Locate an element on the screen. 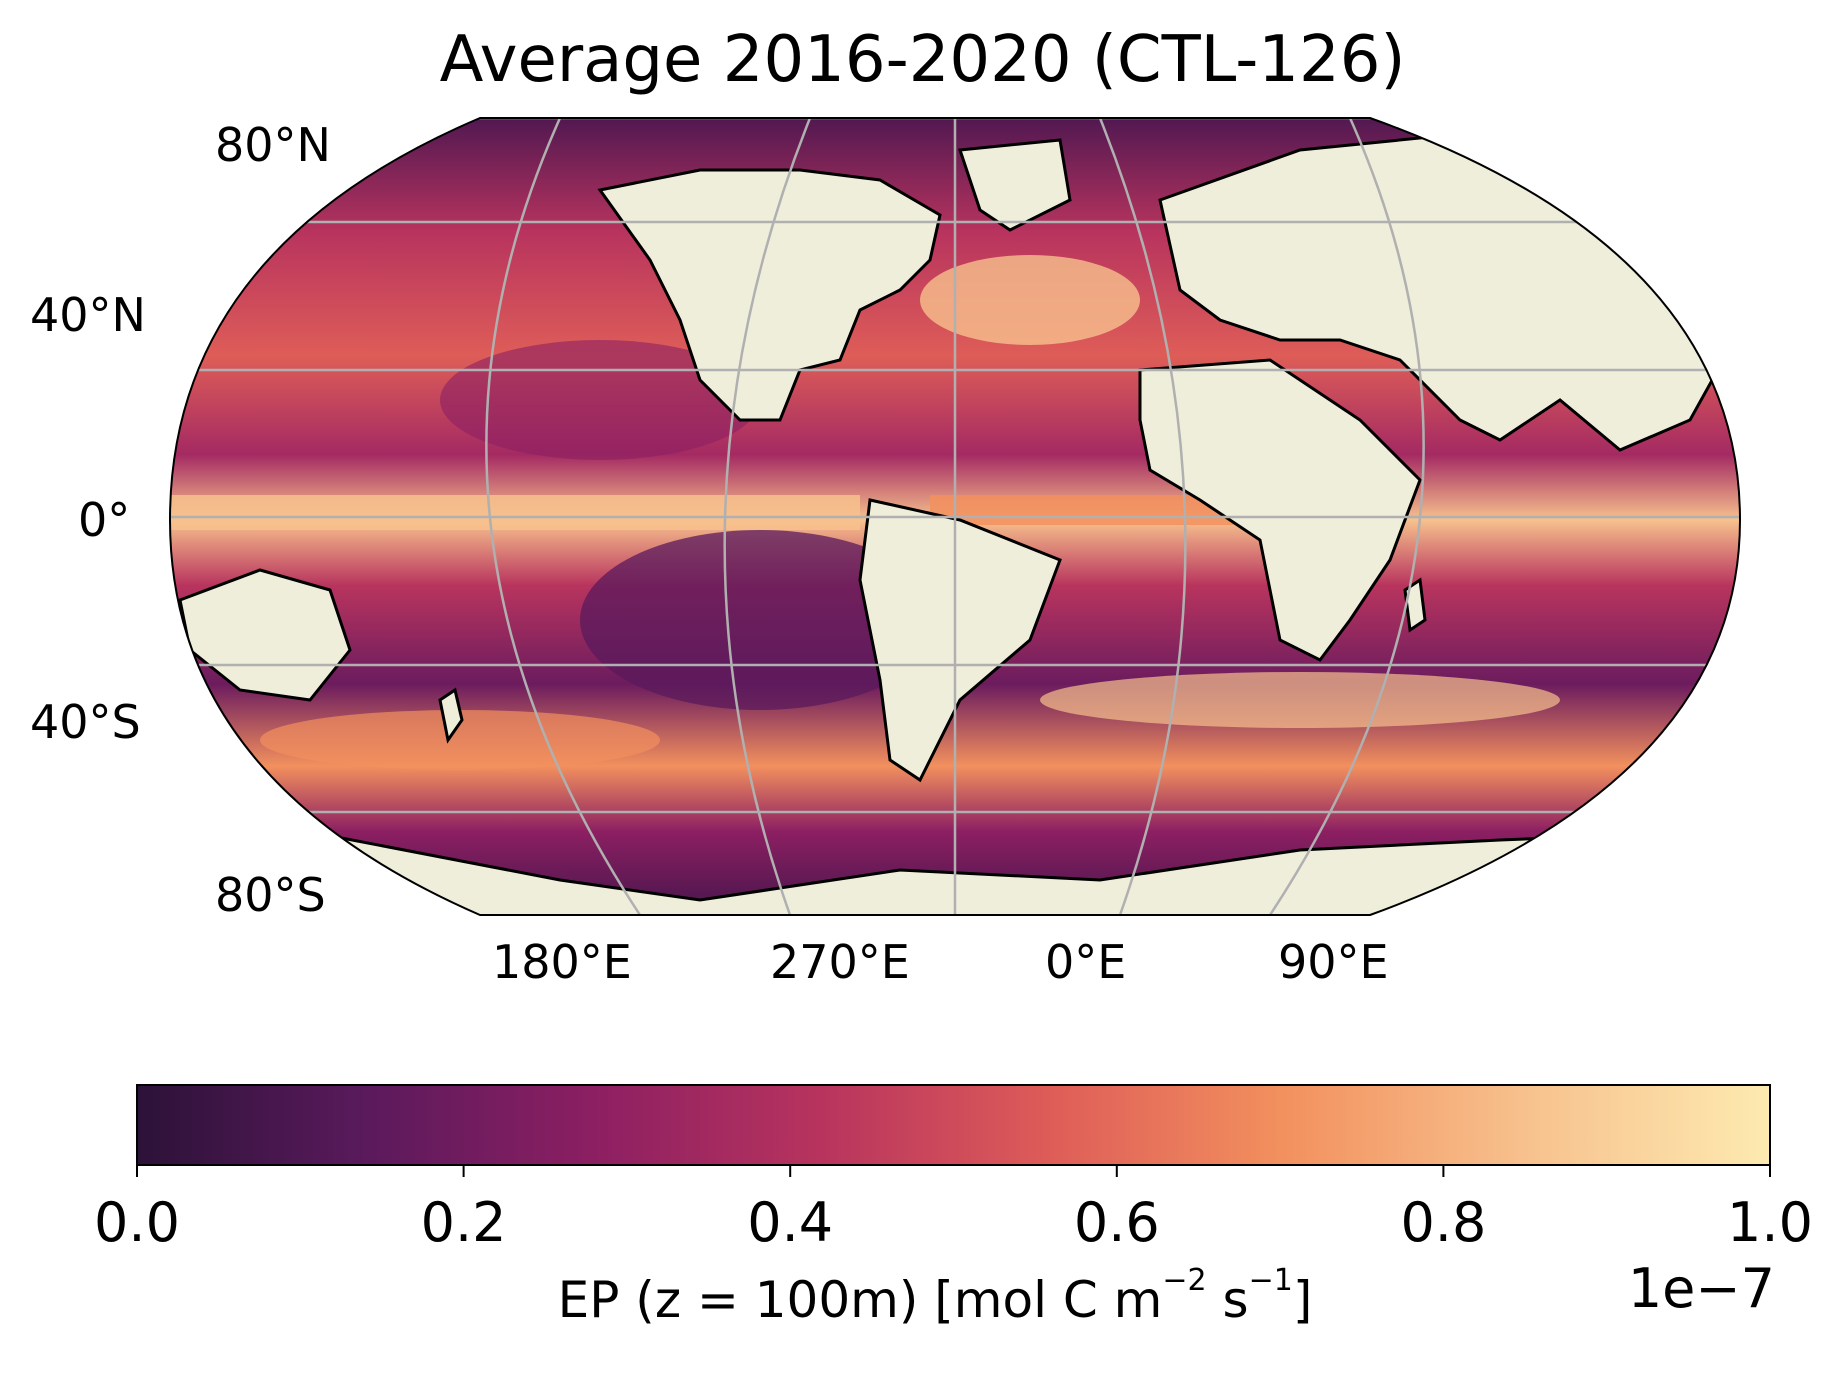 The width and height of the screenshot is (1845, 1375). colorbar-tick-label: 0.8 is located at coordinates (1443, 1222).